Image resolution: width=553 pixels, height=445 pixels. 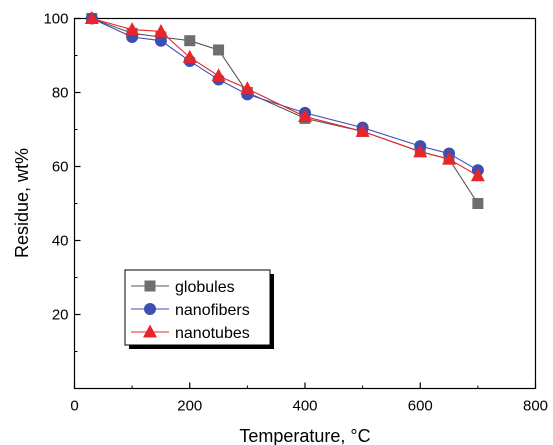 I want to click on x-axis-title: Temperature, °C, so click(x=304, y=435).